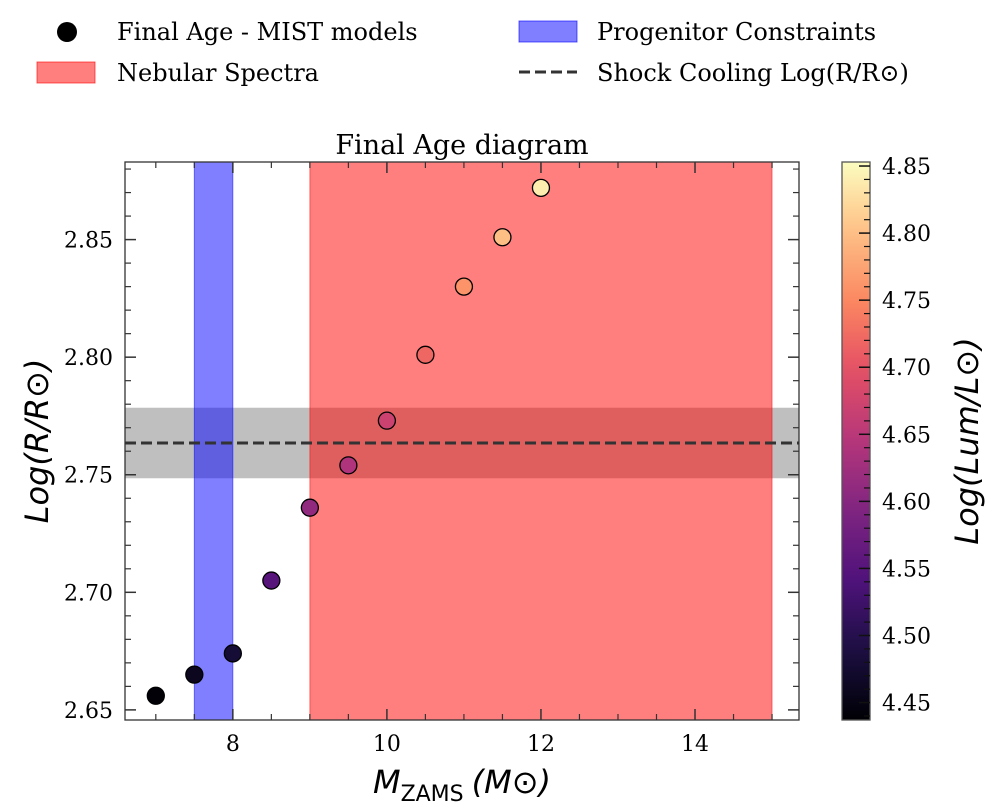 The image size is (996, 811). I want to click on legend-label-mist-models: Final Age - MIST models, so click(267, 32).